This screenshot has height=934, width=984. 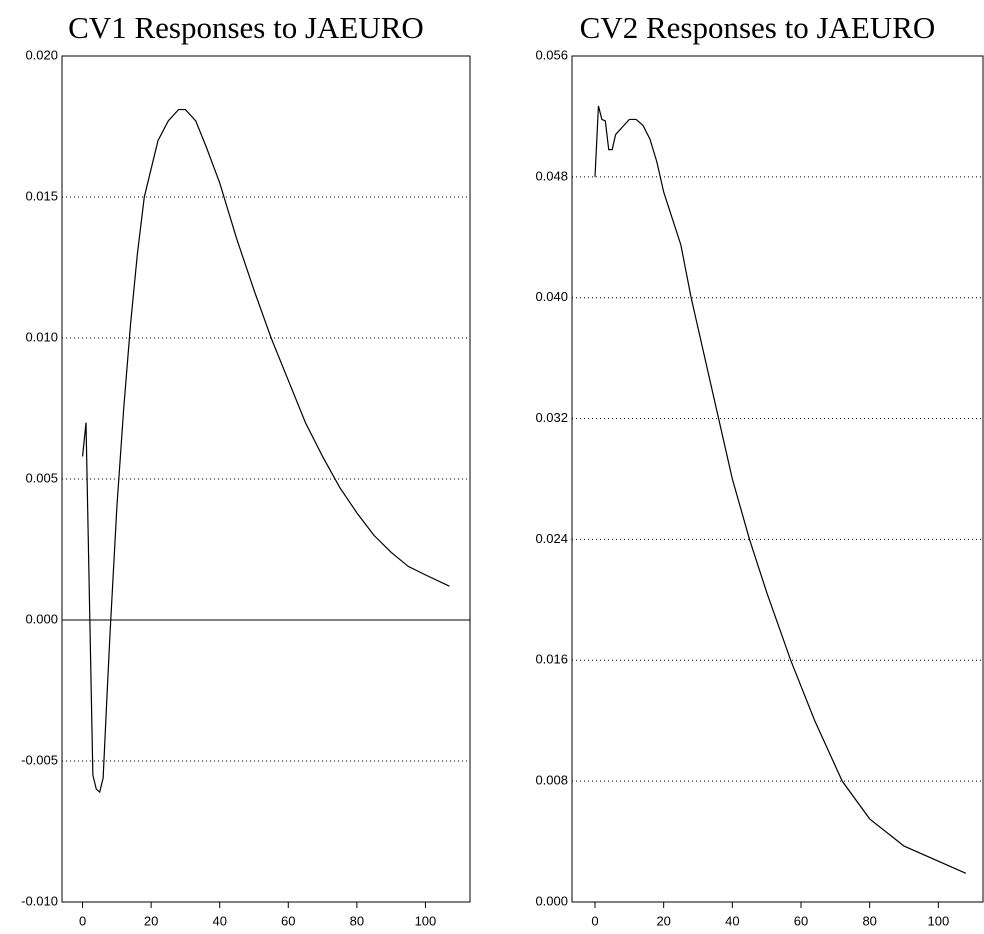 What do you see at coordinates (551, 538) in the screenshot?
I see `y-tick-label: 0.024` at bounding box center [551, 538].